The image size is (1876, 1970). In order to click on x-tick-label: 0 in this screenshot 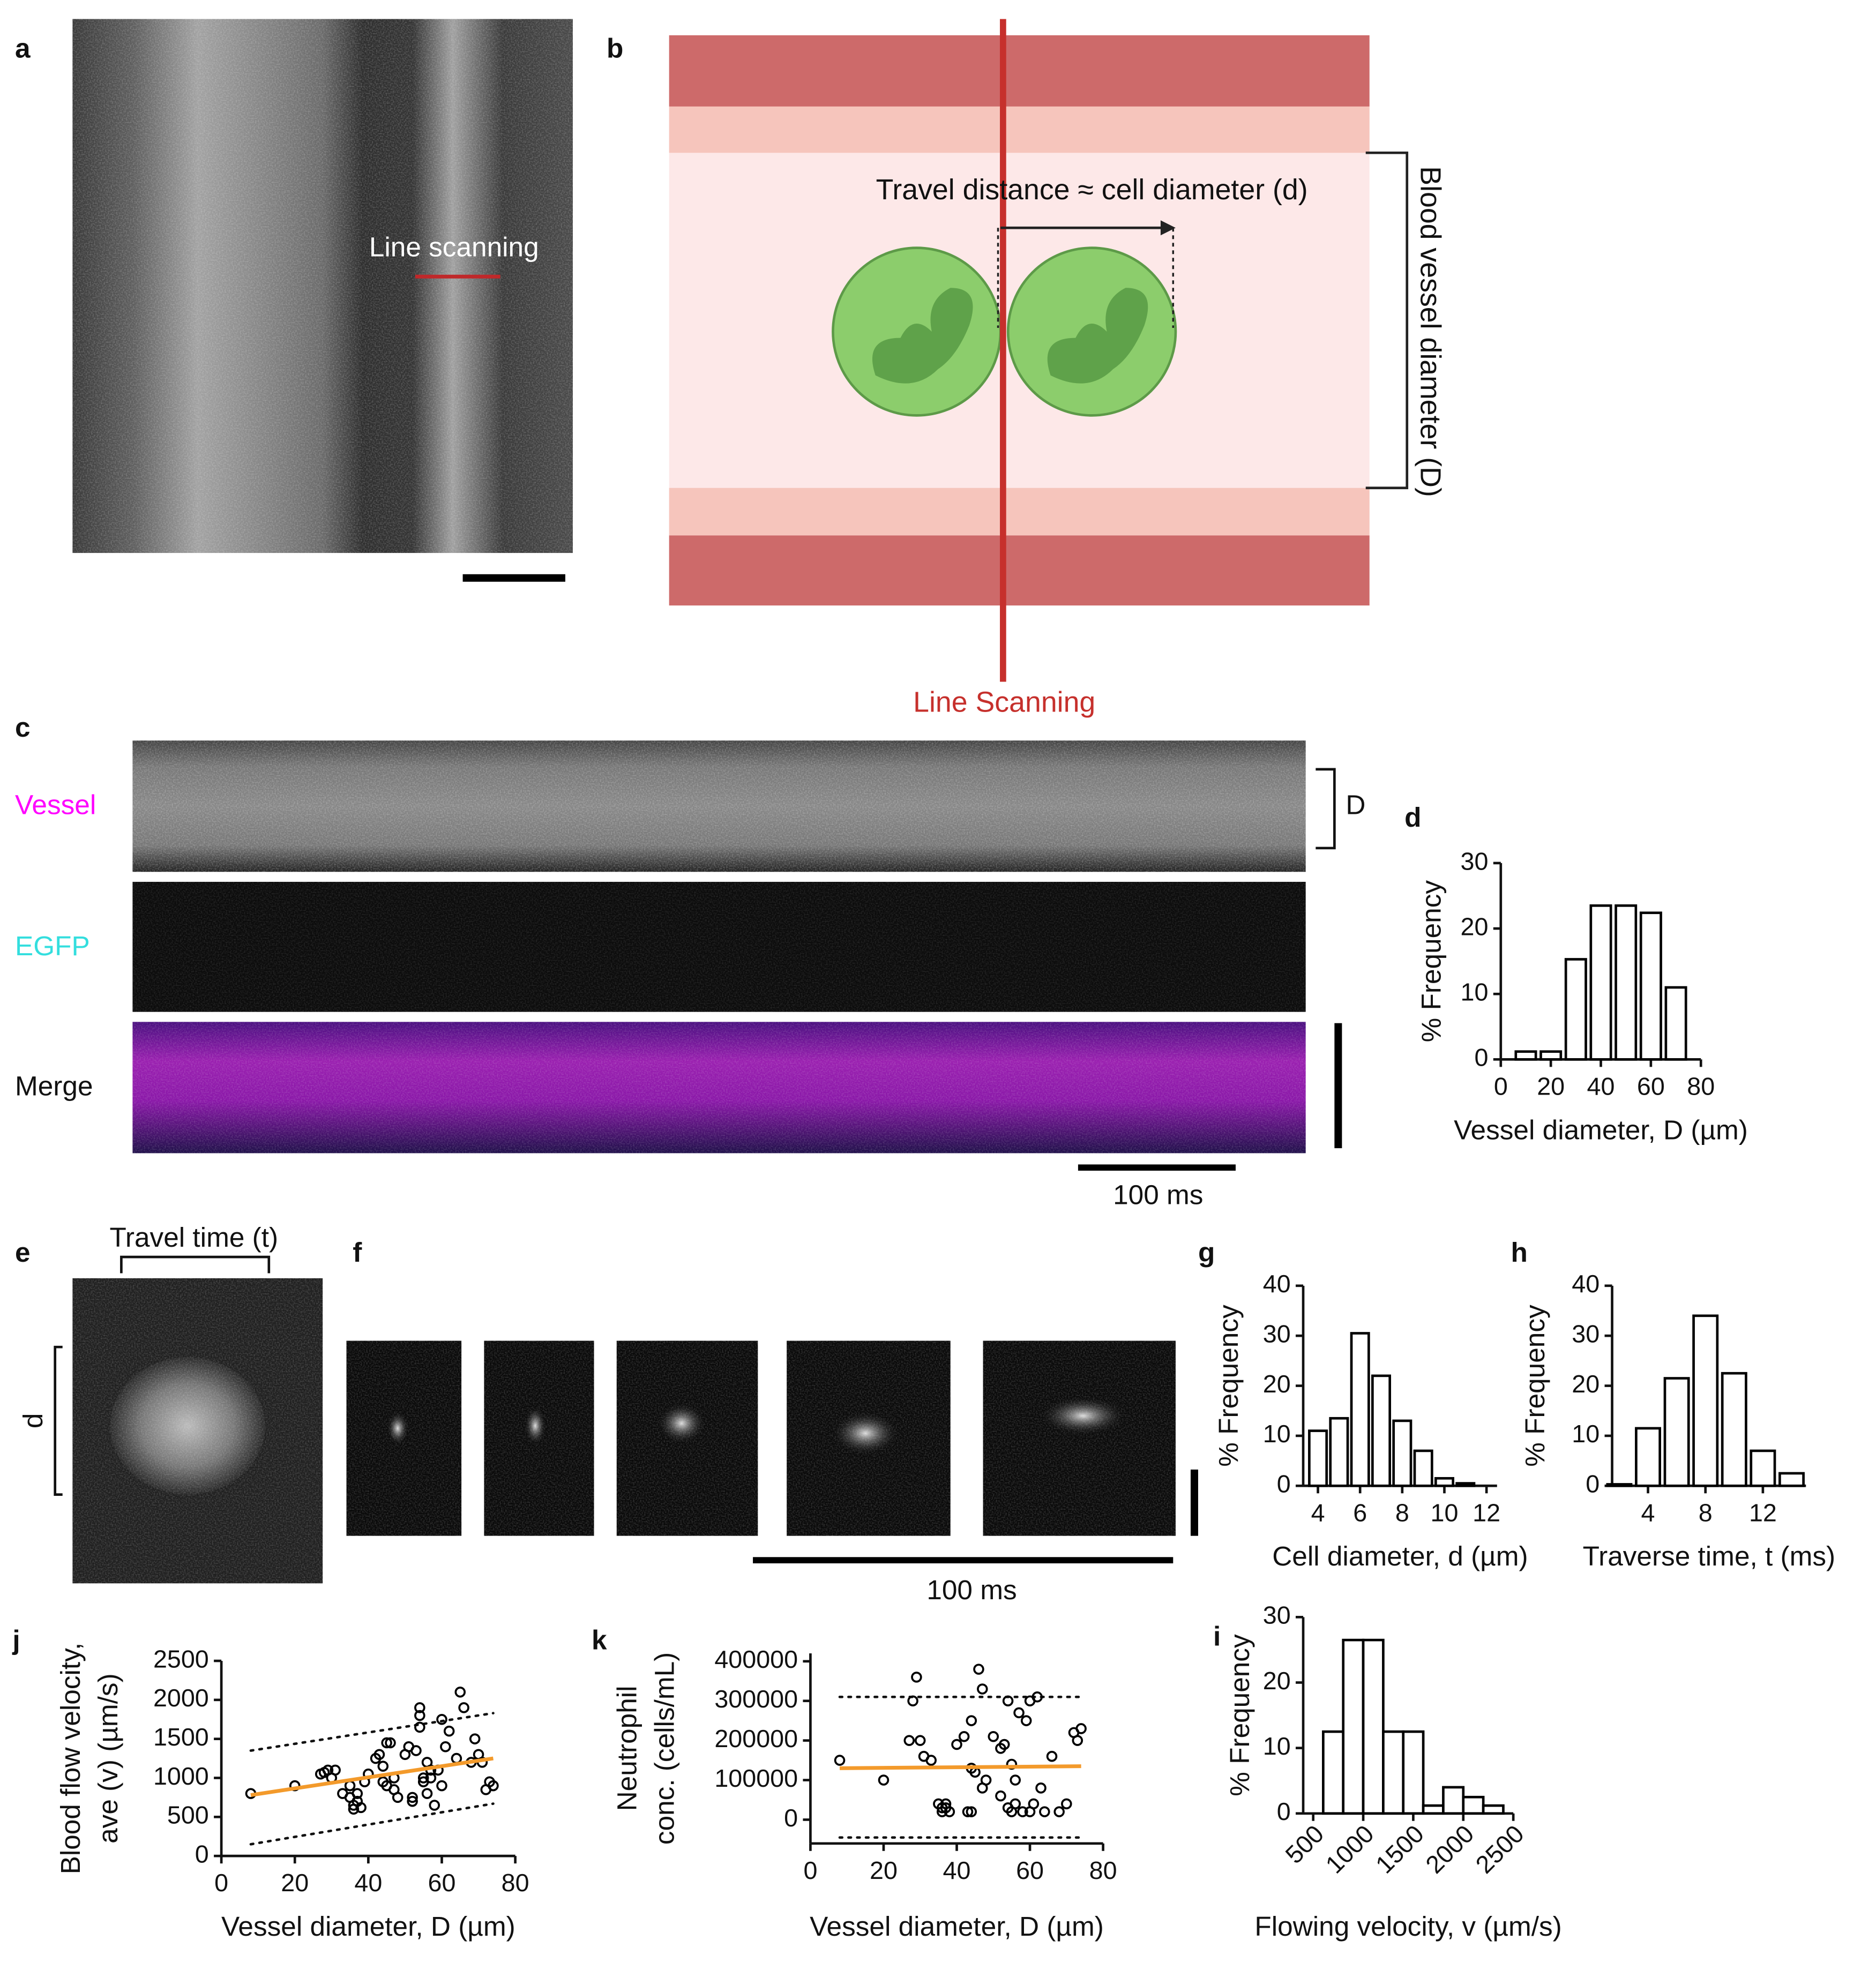, I will do `click(221, 1883)`.